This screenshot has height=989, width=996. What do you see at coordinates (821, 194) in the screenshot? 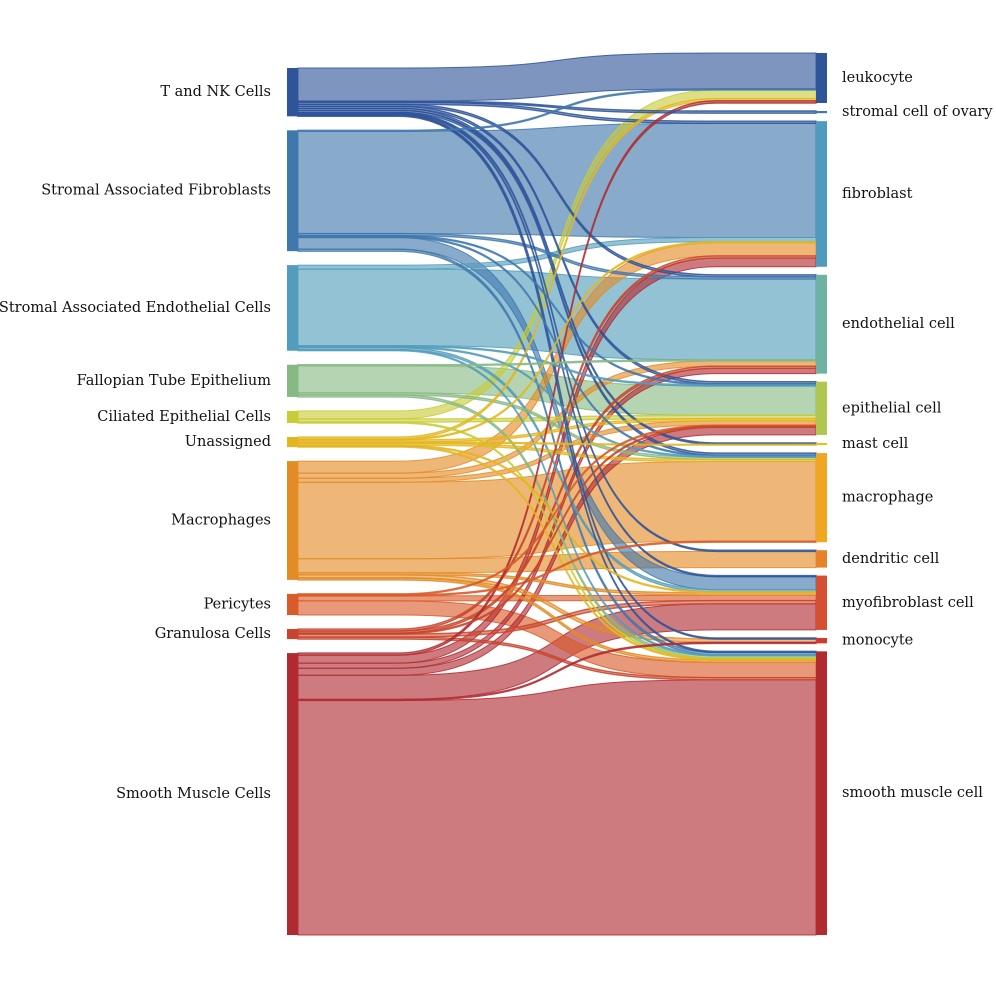
I see `right-node-fibroblast` at bounding box center [821, 194].